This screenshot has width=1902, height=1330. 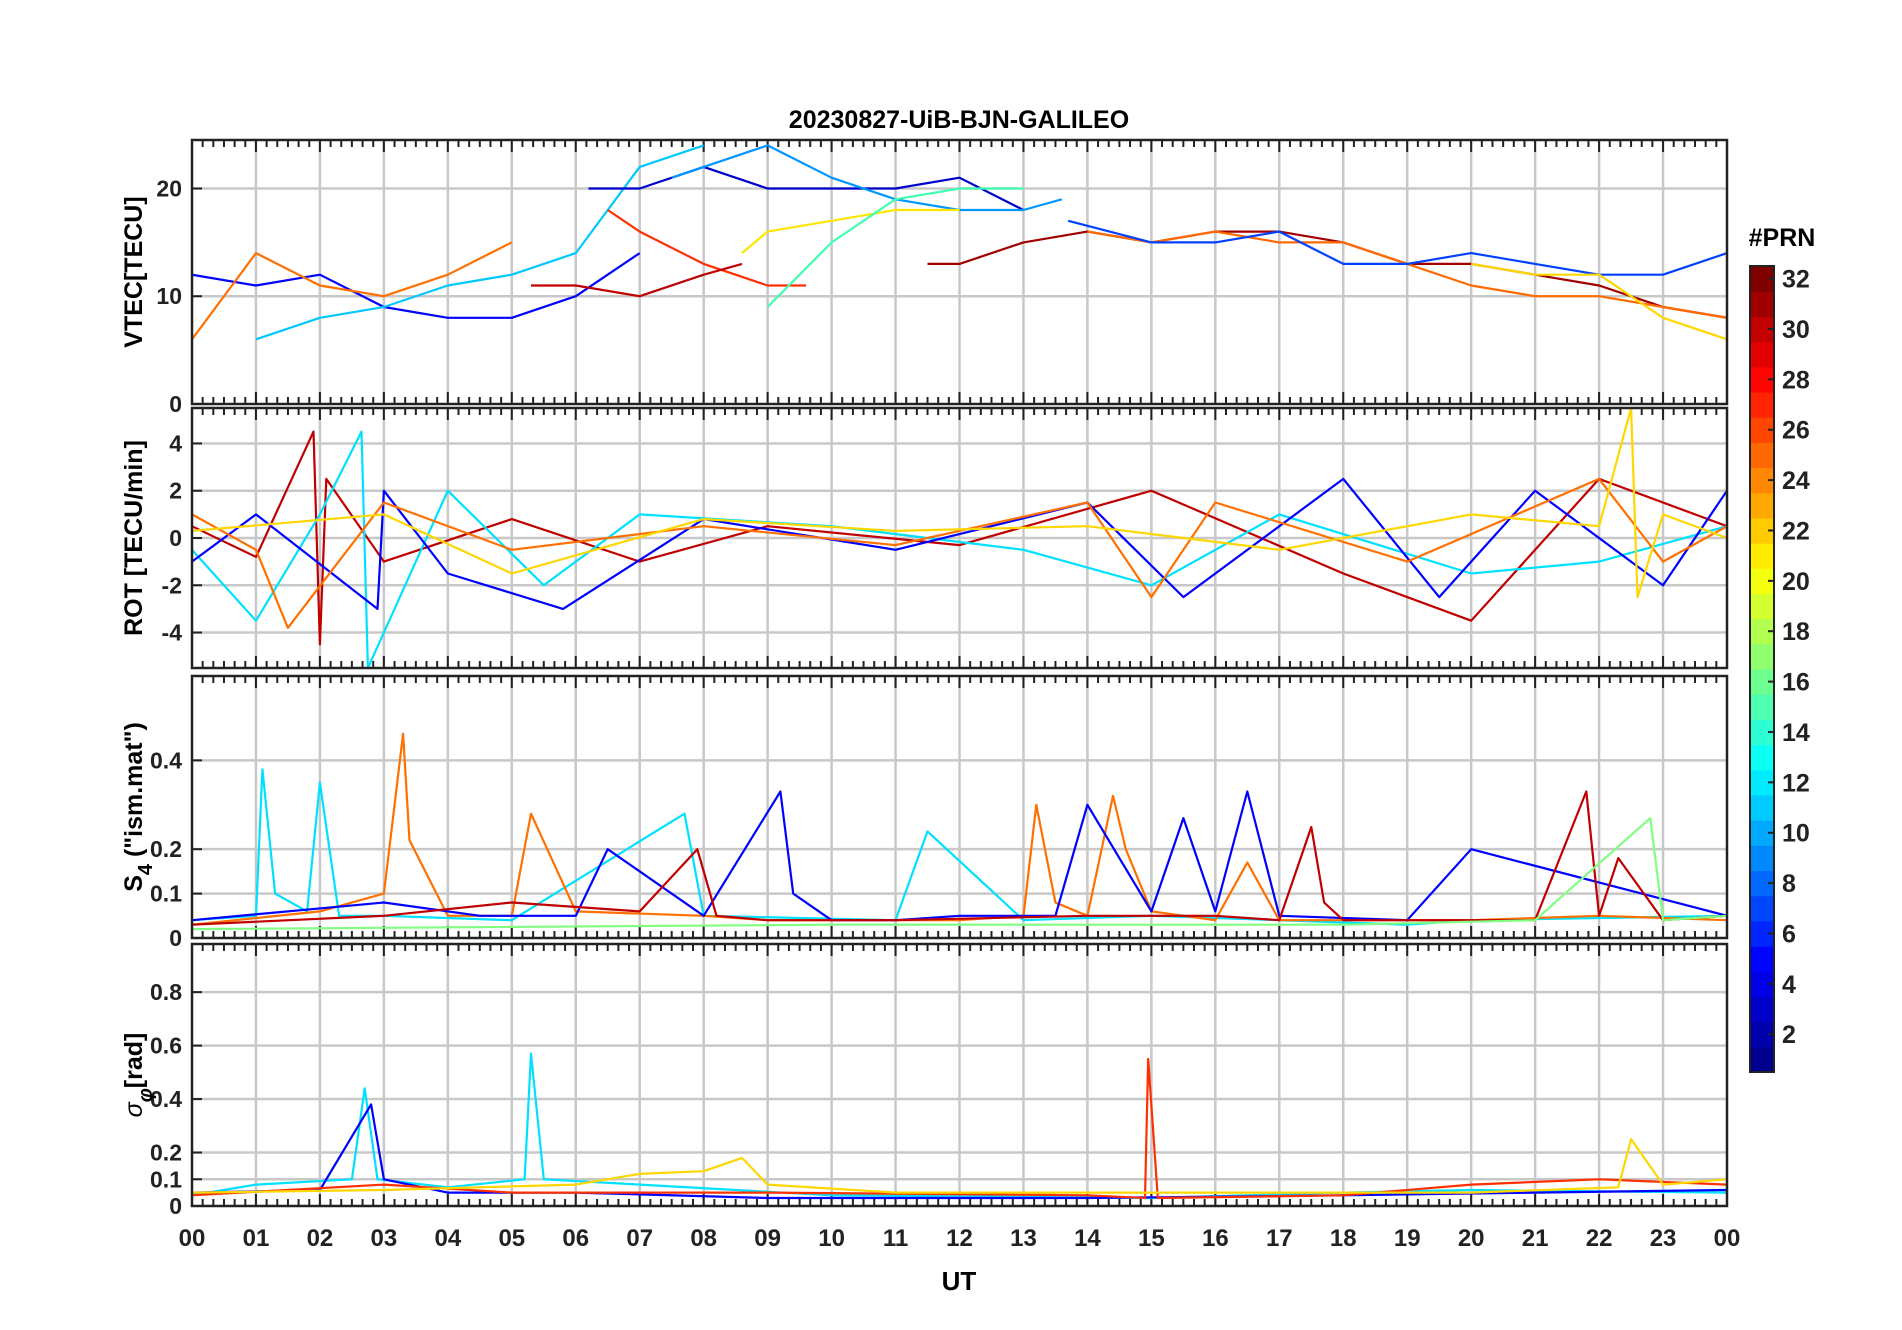 What do you see at coordinates (192, 1238) in the screenshot?
I see `x-tick-label: 00` at bounding box center [192, 1238].